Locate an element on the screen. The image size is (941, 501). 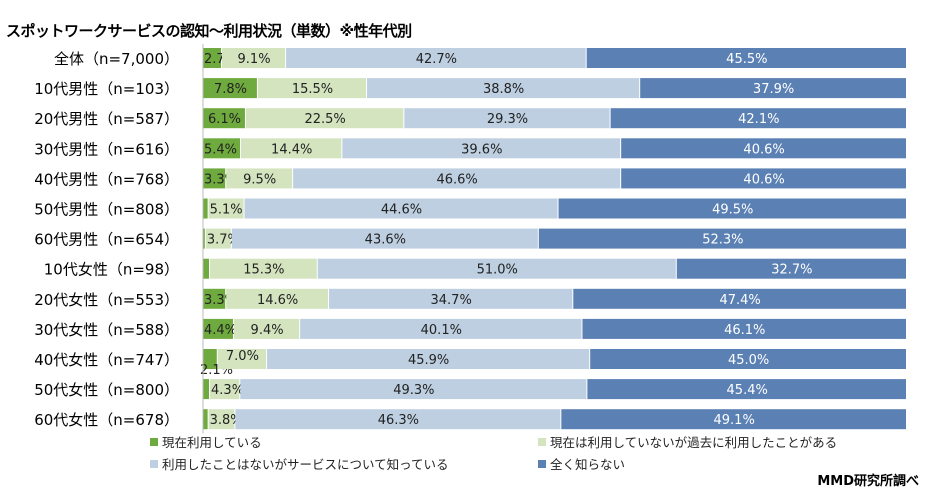
data-label: 37.9% is located at coordinates (773, 89).